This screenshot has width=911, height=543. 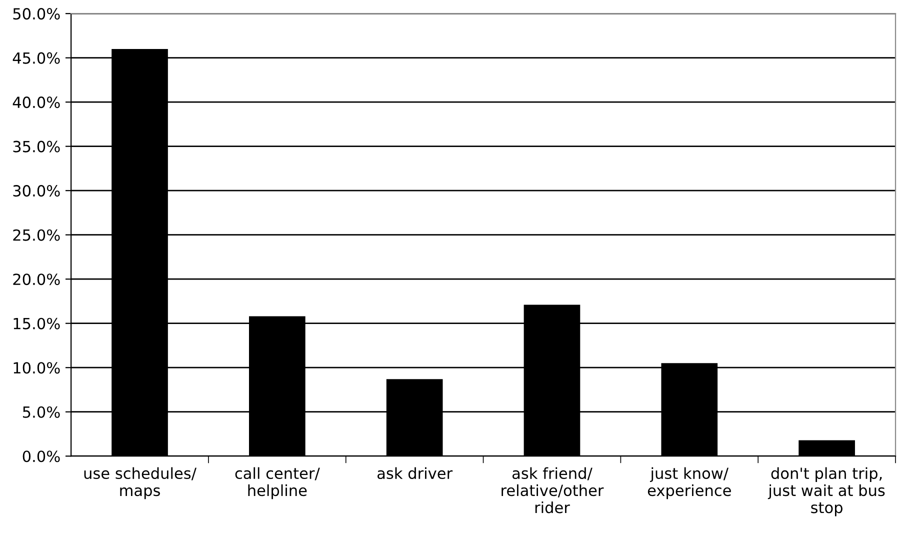 I want to click on y-tick-label: 25.0%, so click(x=36, y=235).